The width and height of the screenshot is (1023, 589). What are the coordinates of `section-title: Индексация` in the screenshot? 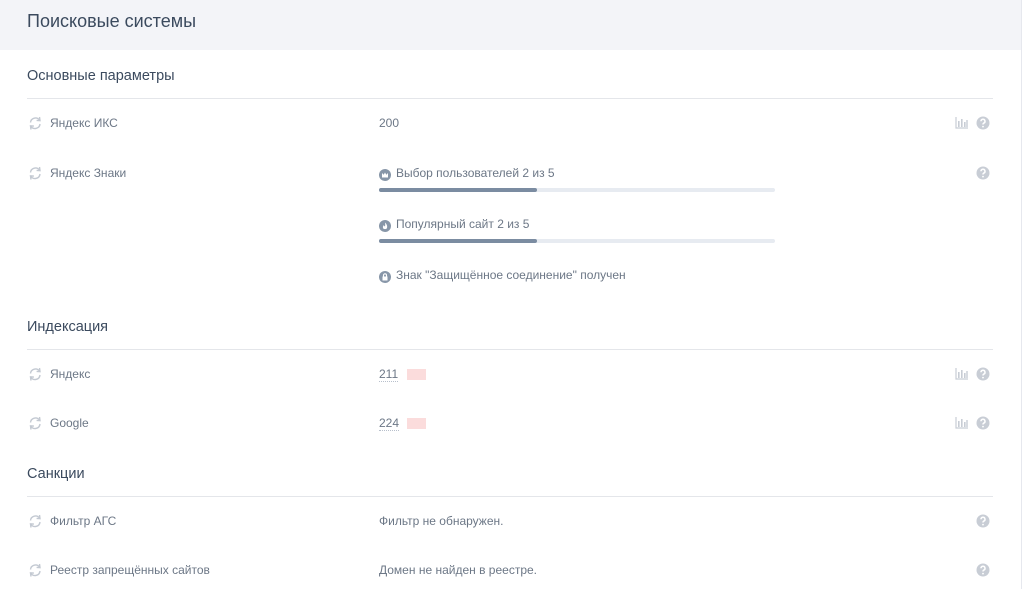 It's located at (68, 326).